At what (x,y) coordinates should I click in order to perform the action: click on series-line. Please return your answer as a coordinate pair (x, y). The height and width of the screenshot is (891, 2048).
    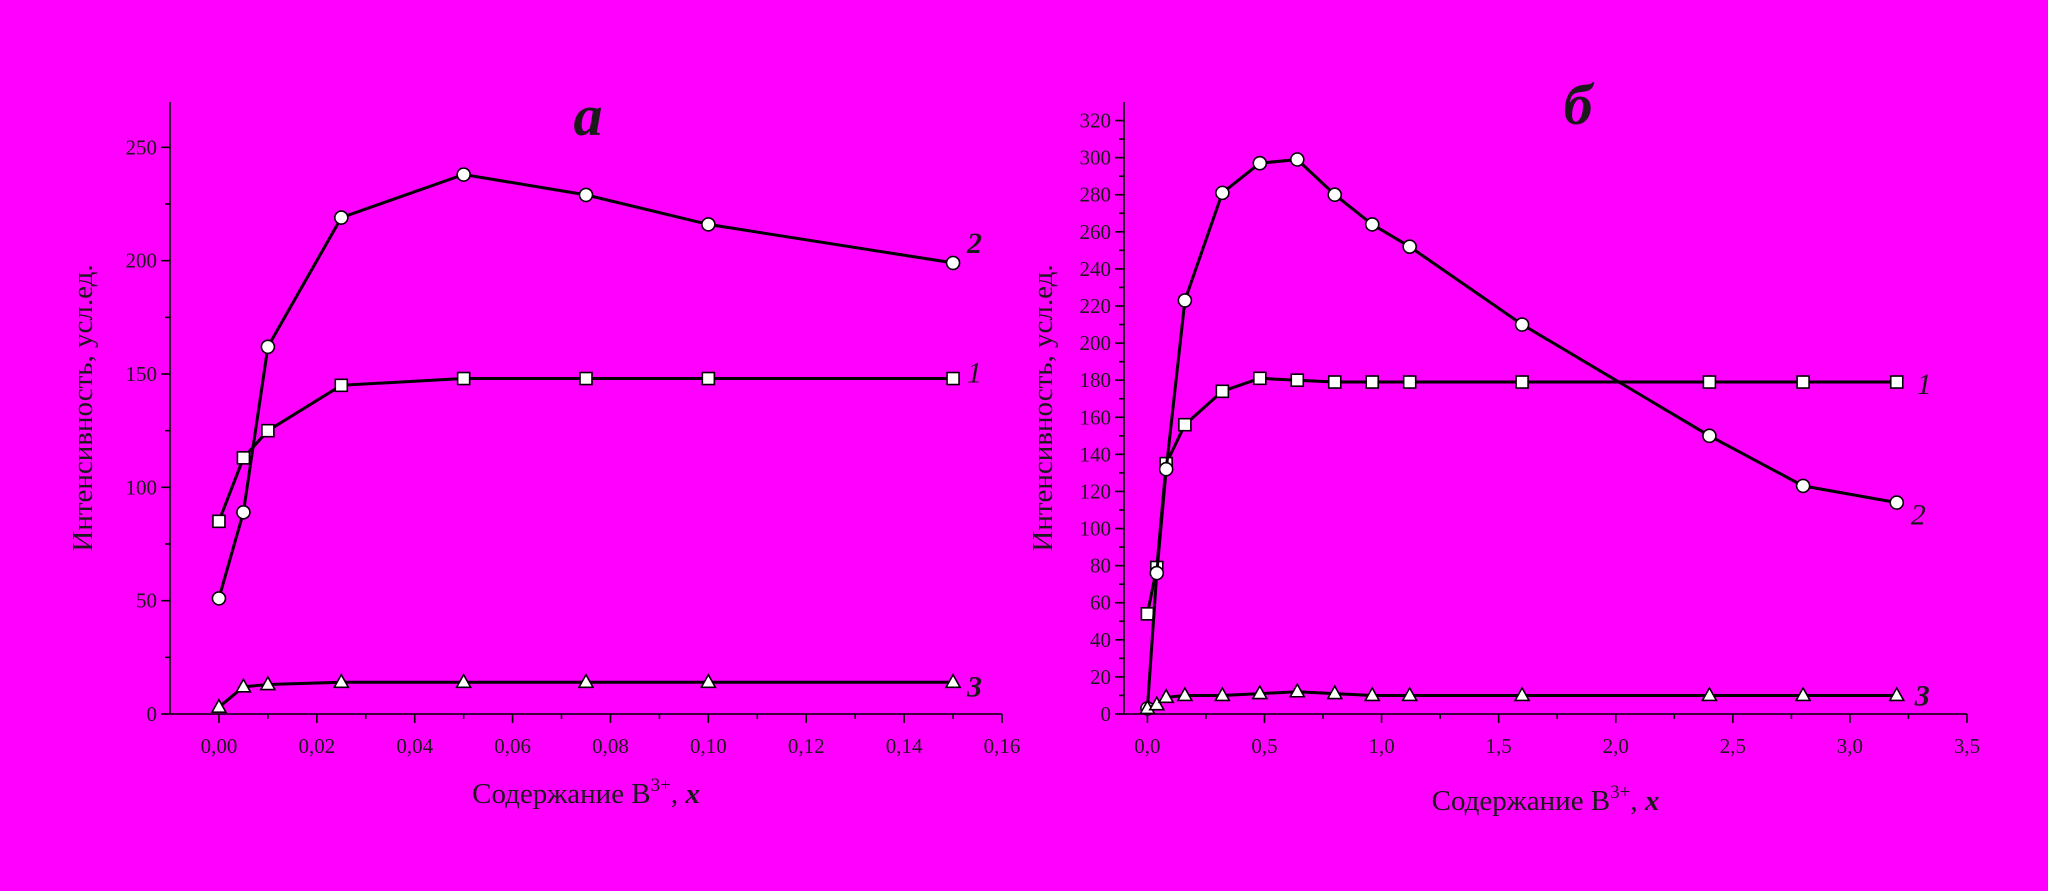
    Looking at the image, I should click on (585, 449).